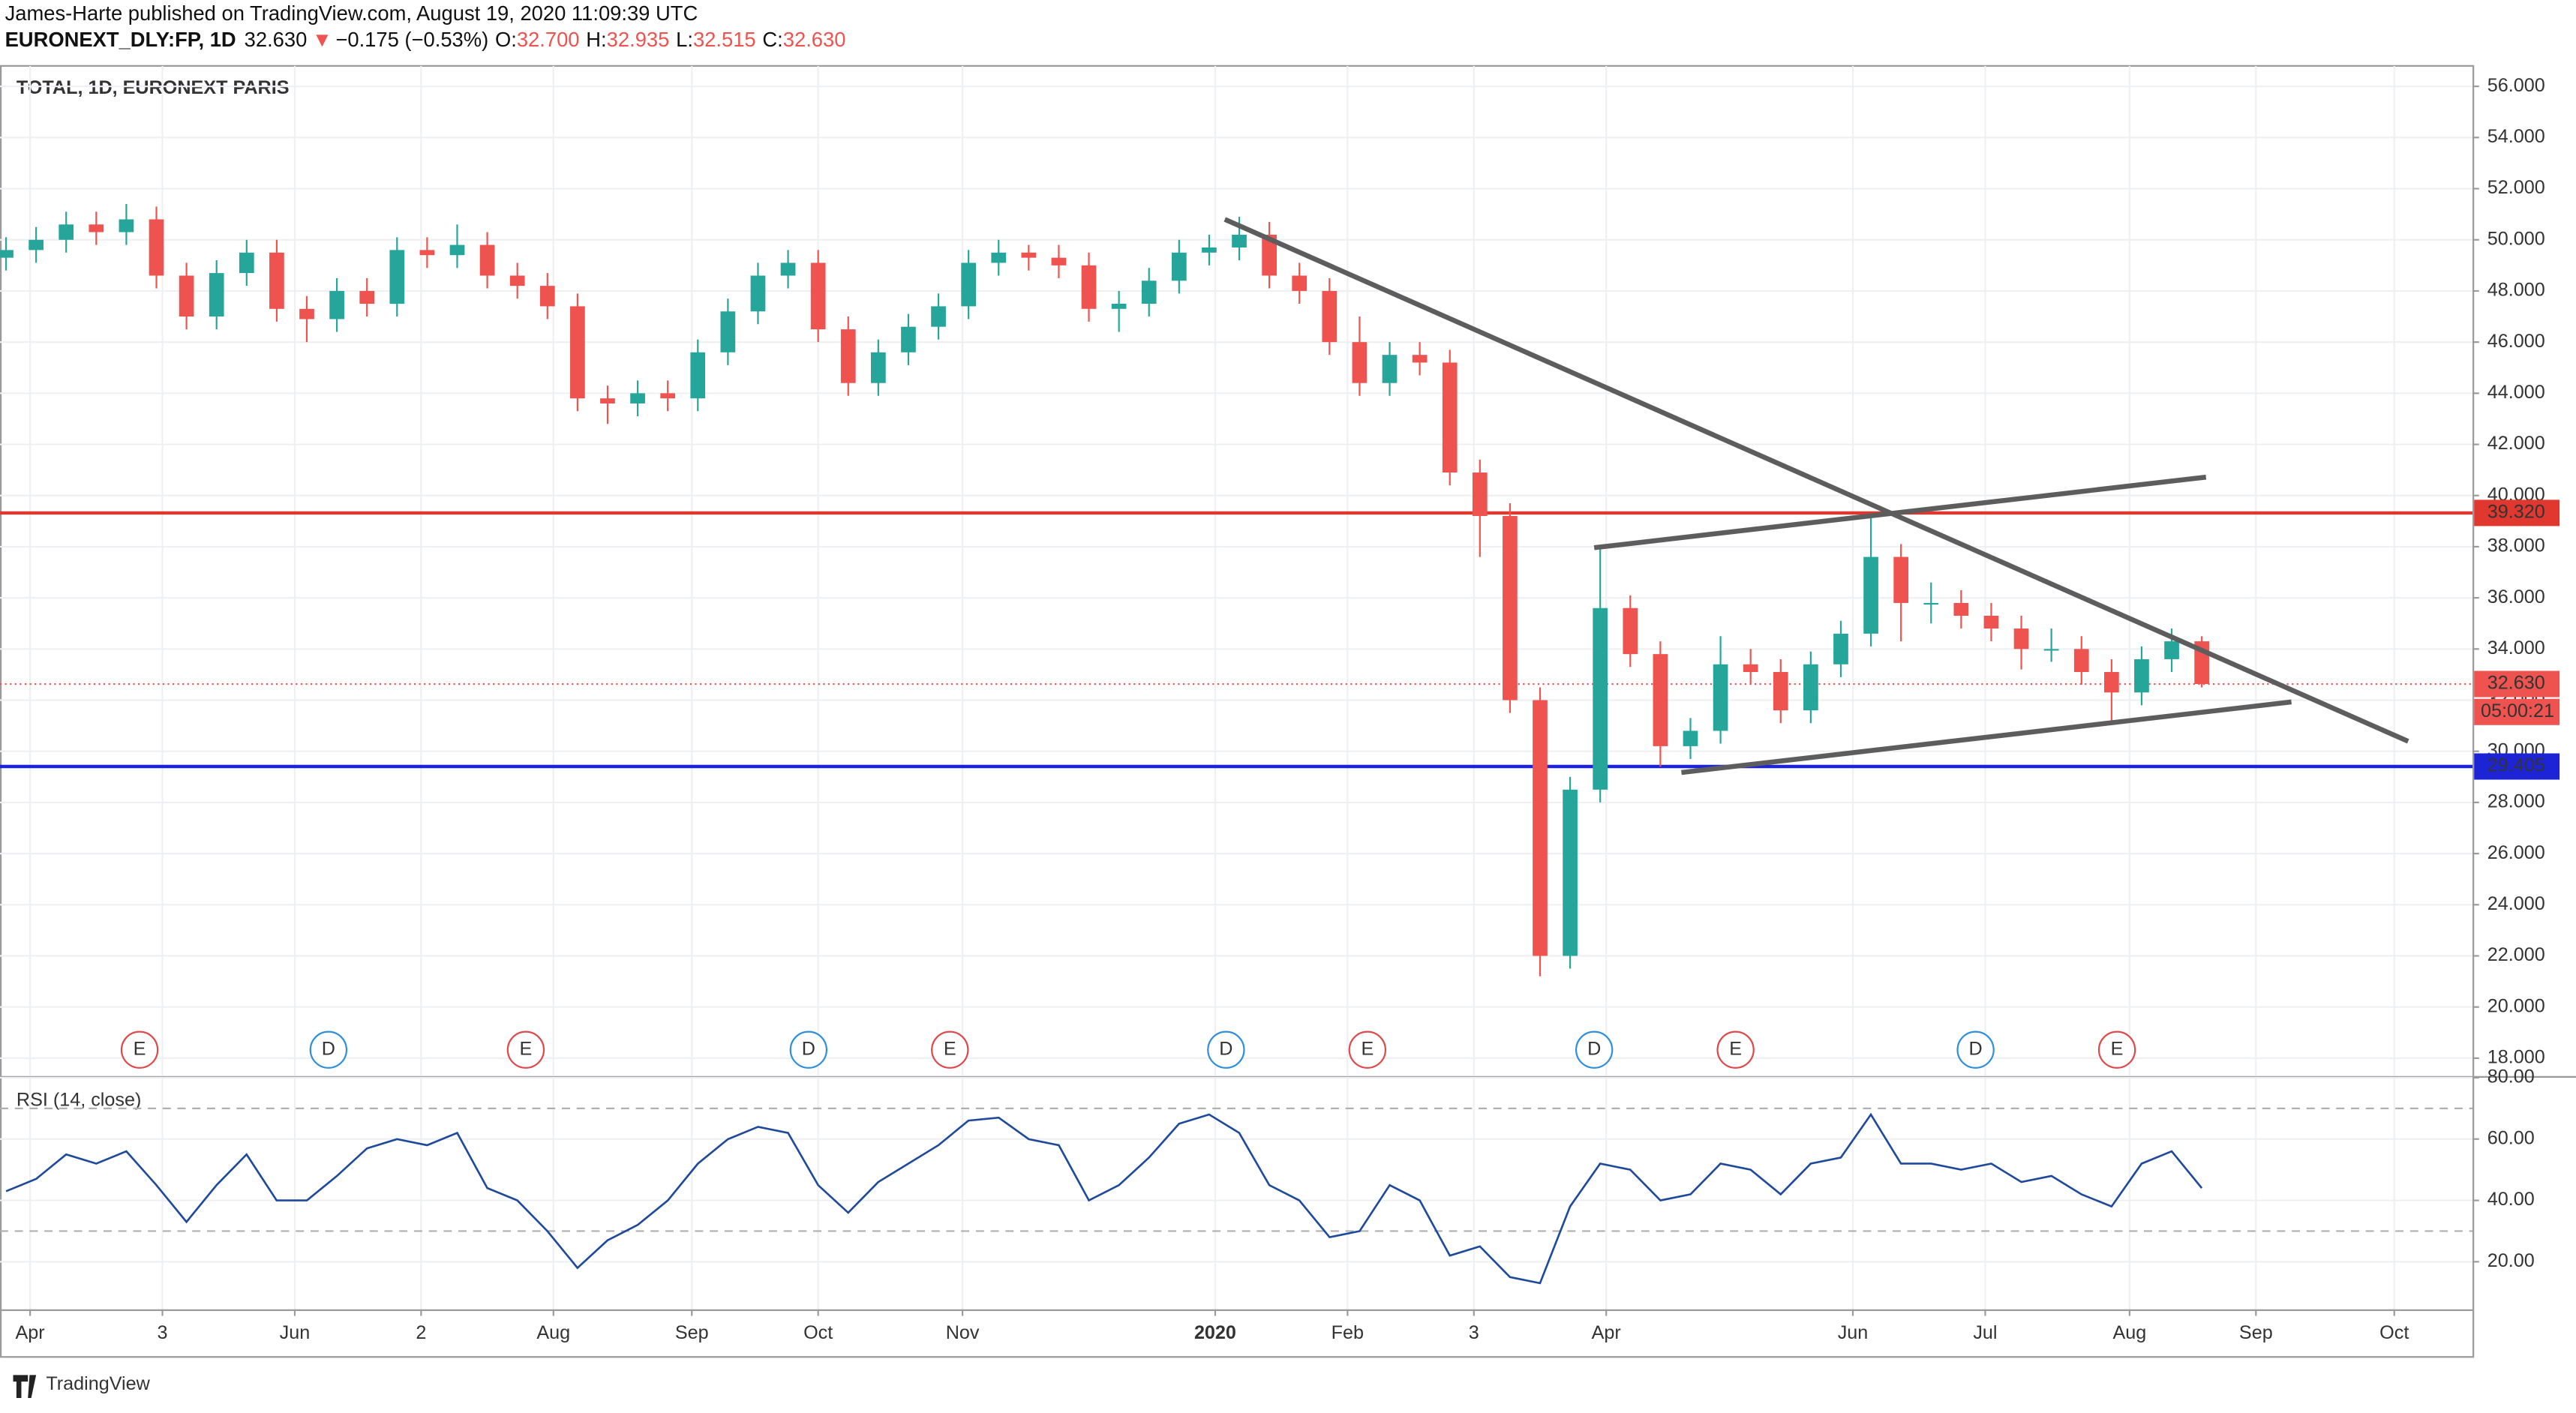 This screenshot has width=2576, height=1413. Describe the element at coordinates (322, 39) in the screenshot. I see `arrow: ▼` at that location.